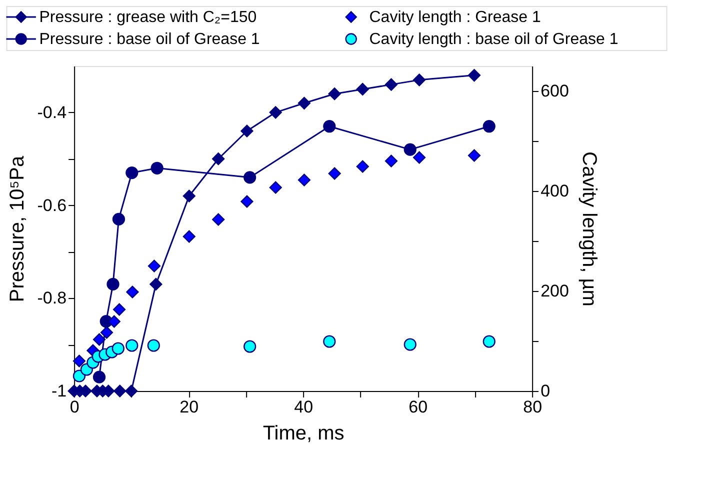 The height and width of the screenshot is (491, 716). What do you see at coordinates (148, 17) in the screenshot?
I see `legend-label: Pressure : grease with C₂=150` at bounding box center [148, 17].